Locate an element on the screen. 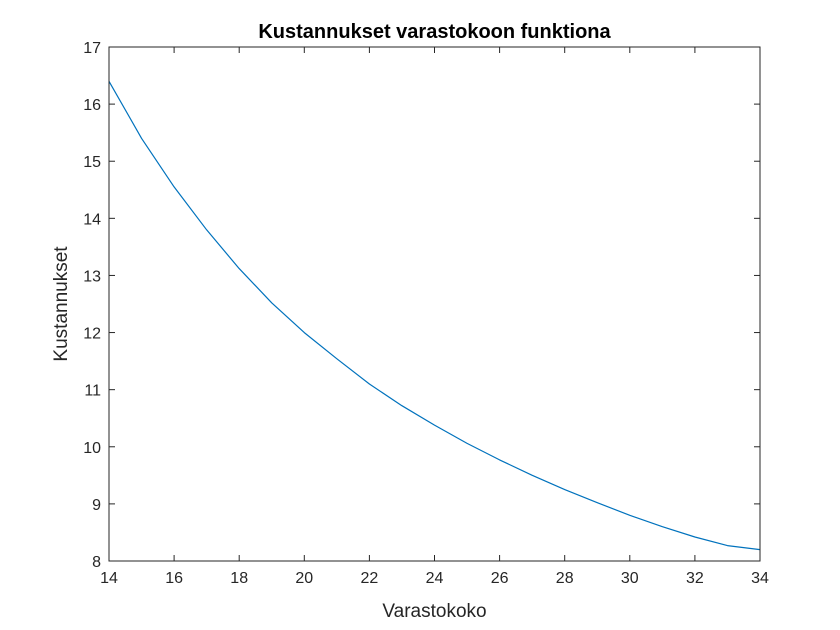  x-tick-label: 32 is located at coordinates (695, 578).